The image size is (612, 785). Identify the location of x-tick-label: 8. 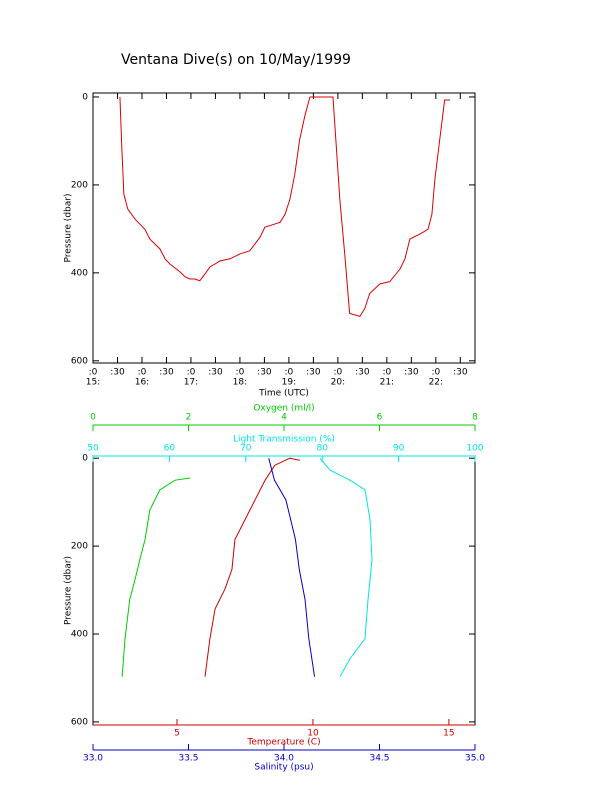
(475, 418).